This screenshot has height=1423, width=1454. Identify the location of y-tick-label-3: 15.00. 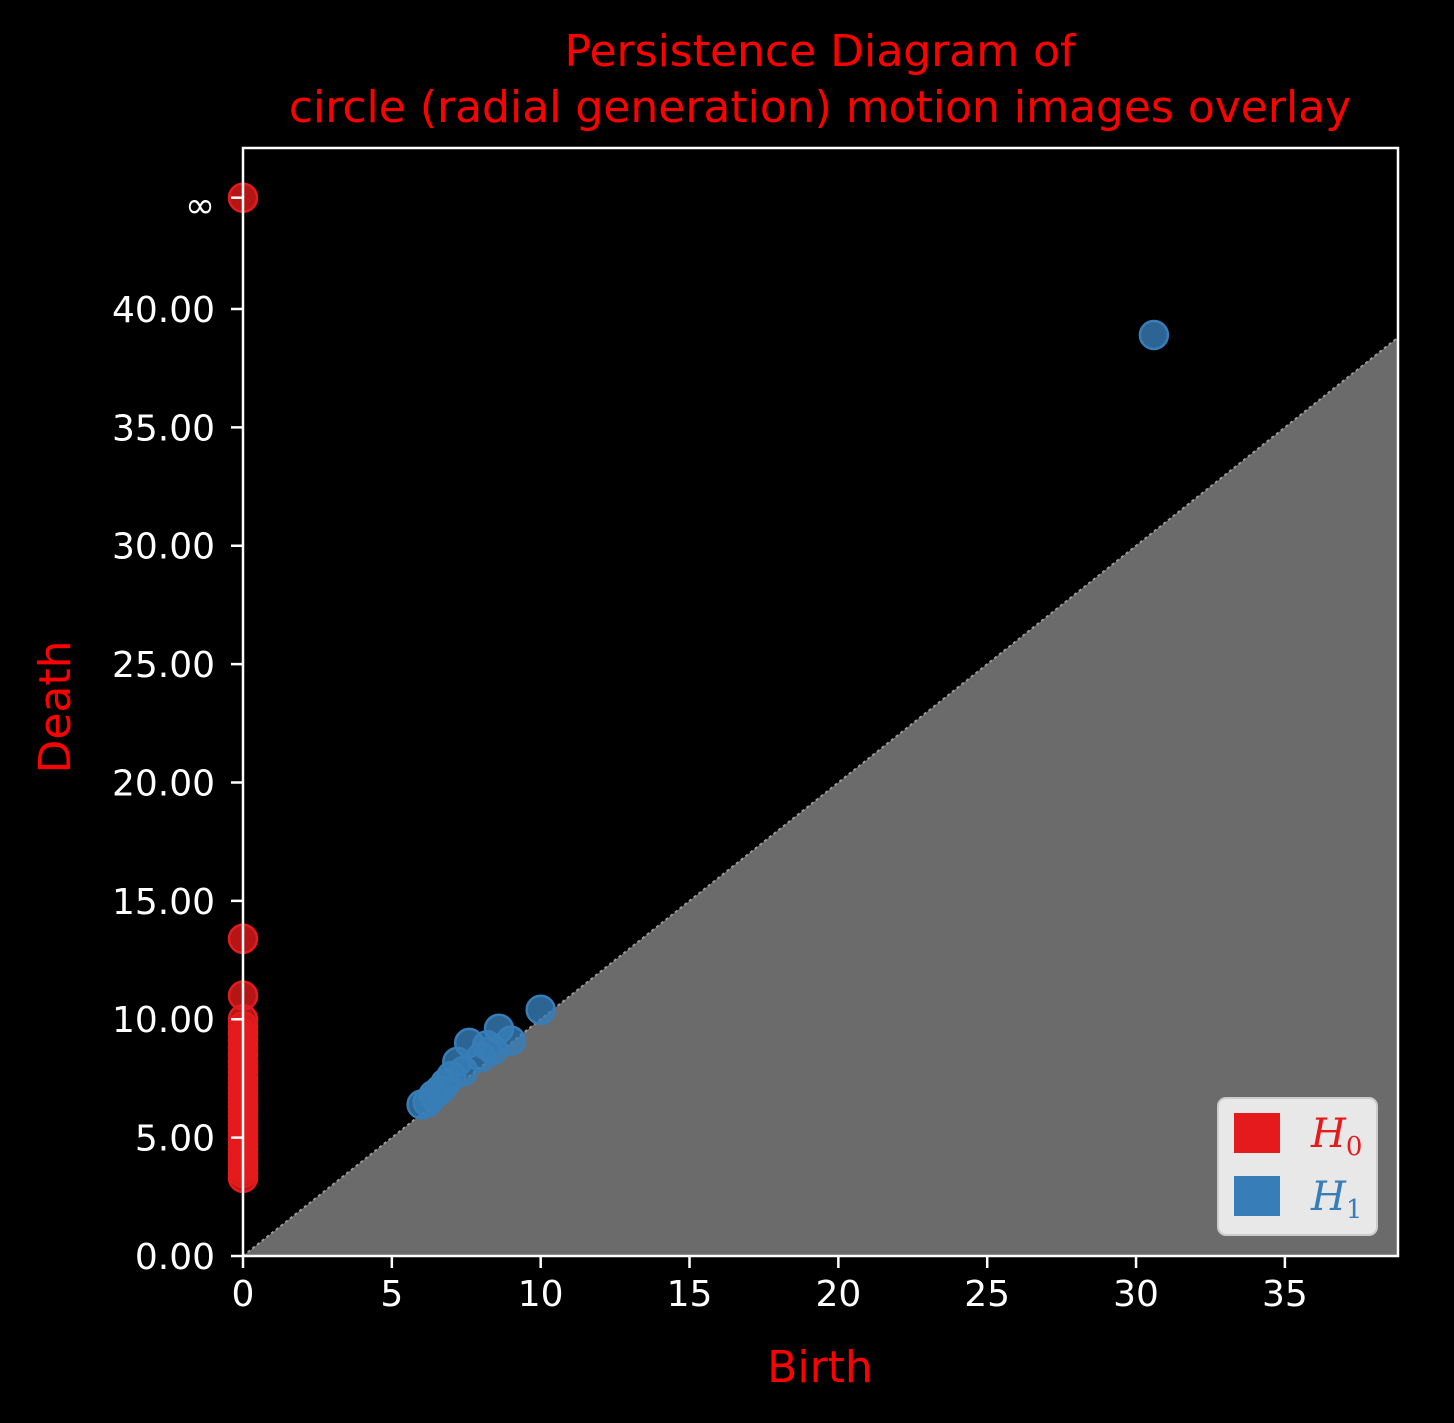
(163, 902).